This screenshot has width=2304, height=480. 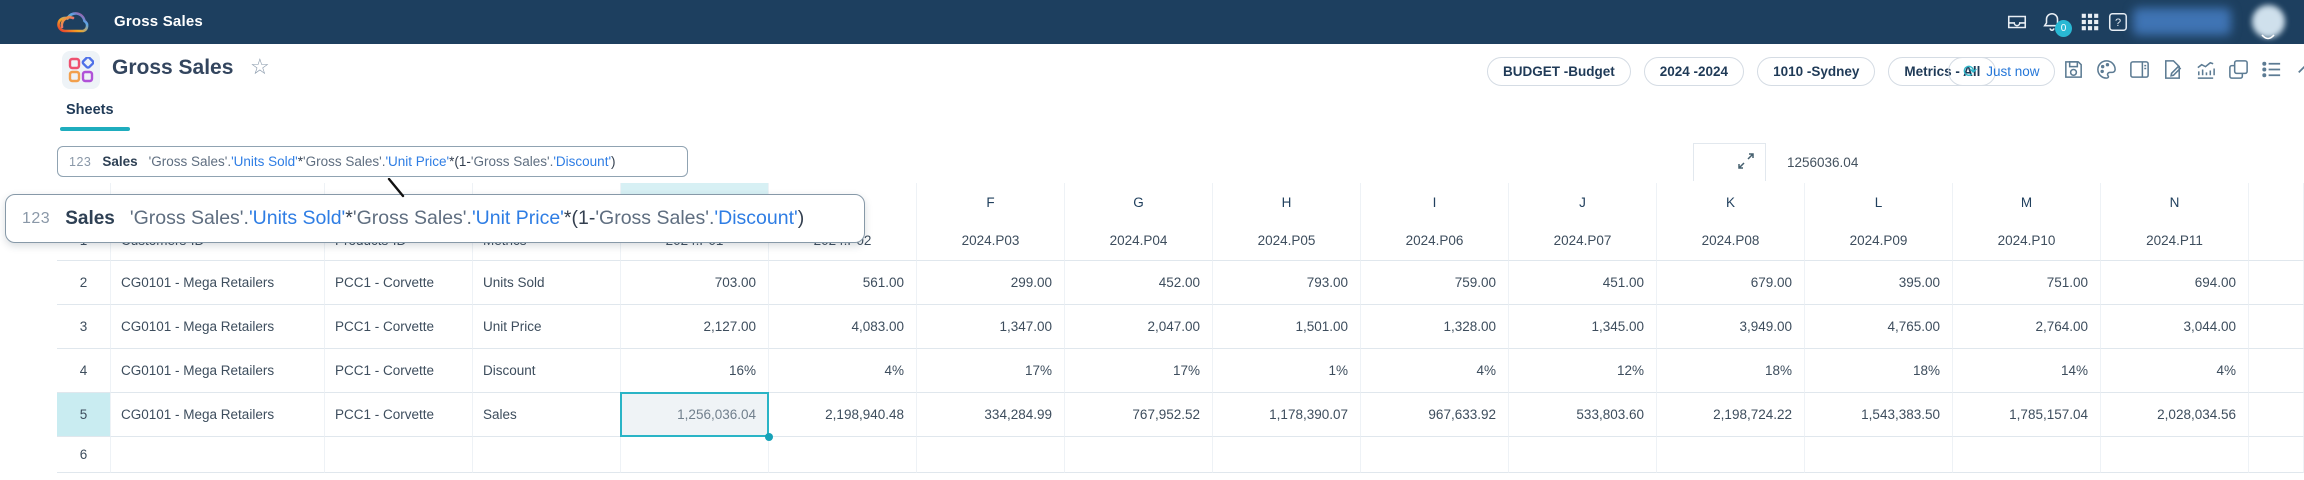 What do you see at coordinates (84, 371) in the screenshot?
I see `row-number: 4` at bounding box center [84, 371].